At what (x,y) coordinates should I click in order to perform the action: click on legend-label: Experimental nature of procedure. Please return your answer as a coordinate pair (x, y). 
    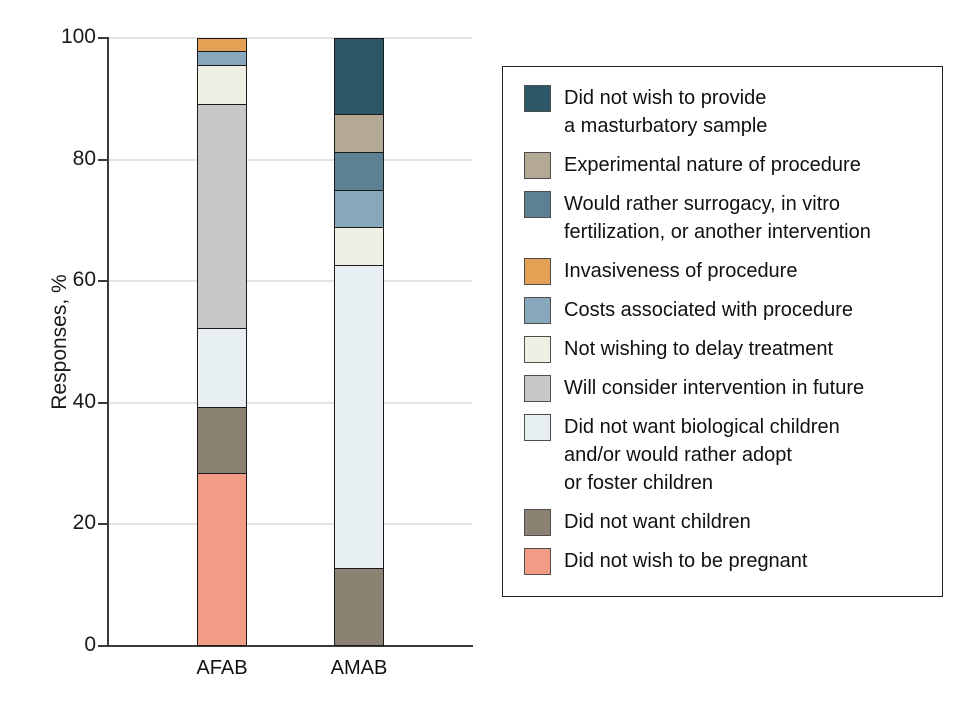
    Looking at the image, I should click on (712, 165).